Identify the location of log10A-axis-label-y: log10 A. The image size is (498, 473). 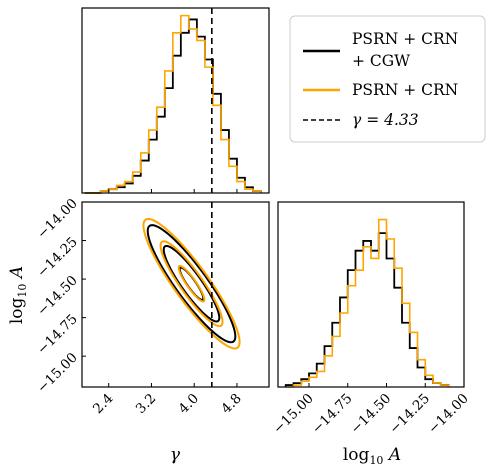
(18, 295).